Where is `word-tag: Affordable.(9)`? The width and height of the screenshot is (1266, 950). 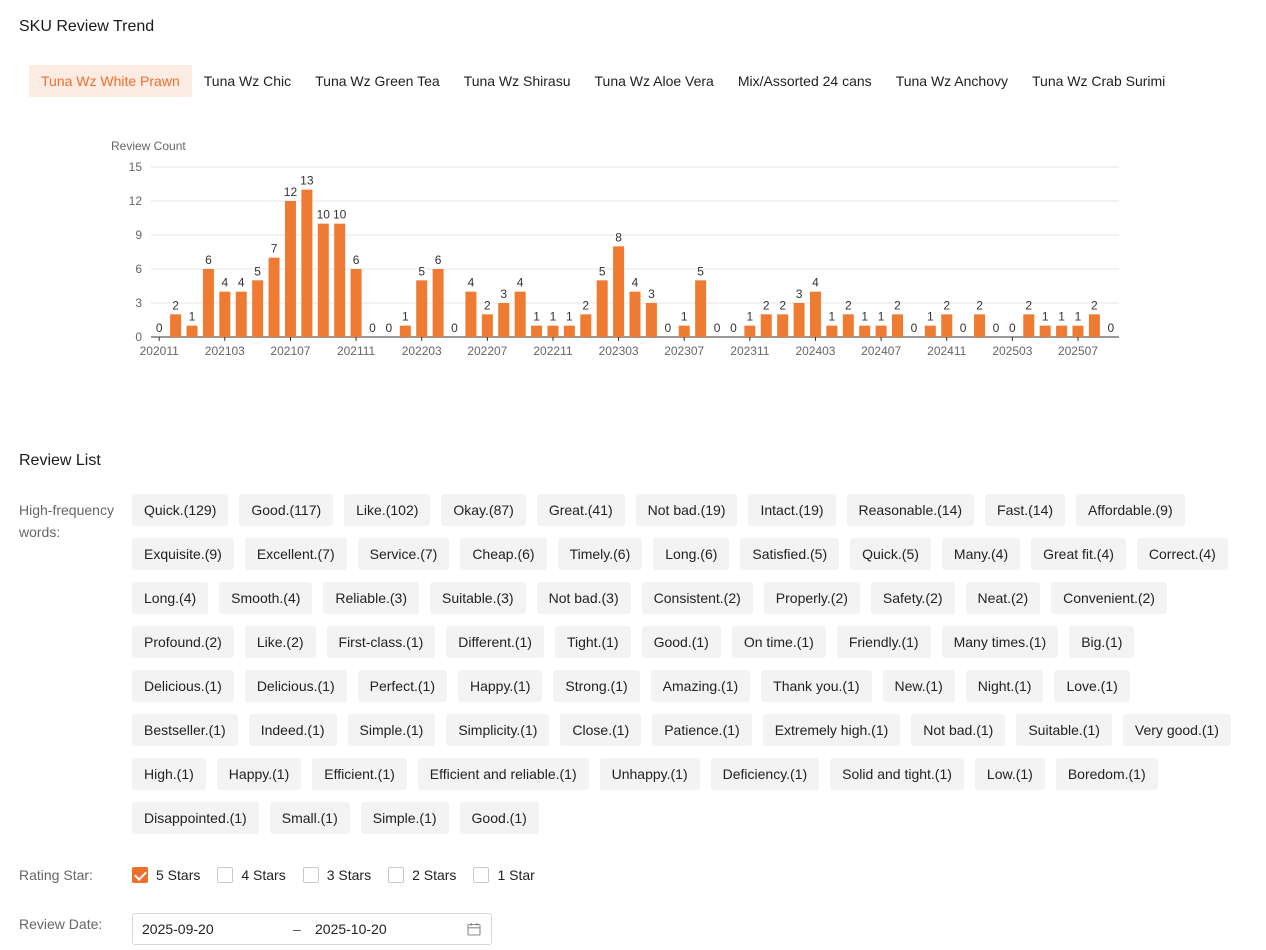
word-tag: Affordable.(9) is located at coordinates (1130, 510).